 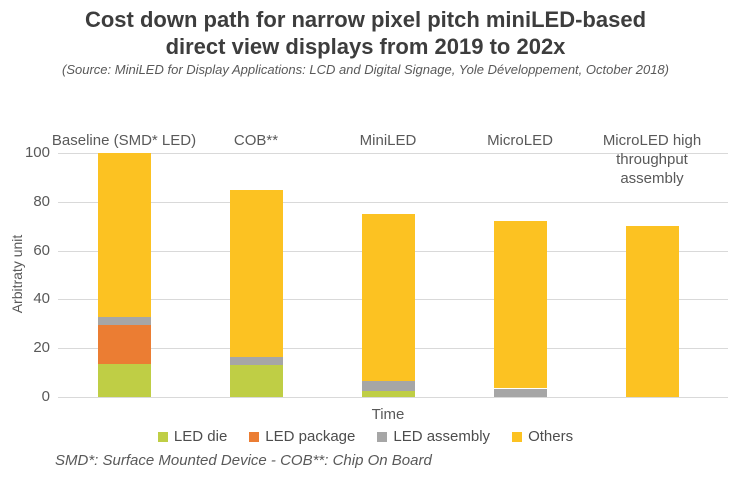 I want to click on y-tick-label: 100, so click(x=37, y=152).